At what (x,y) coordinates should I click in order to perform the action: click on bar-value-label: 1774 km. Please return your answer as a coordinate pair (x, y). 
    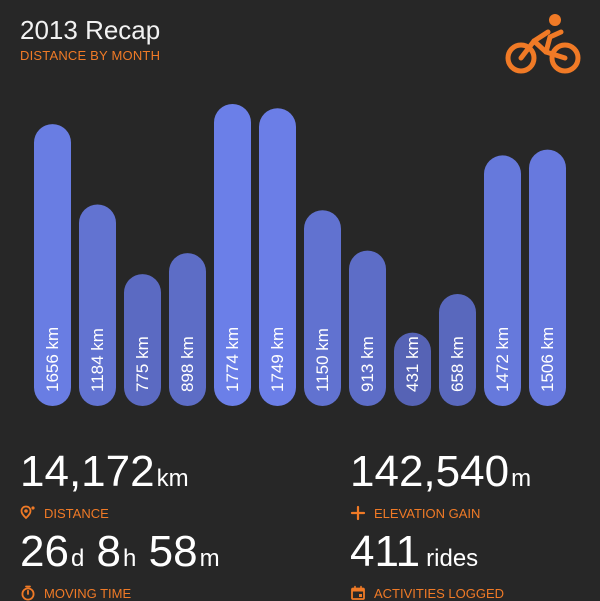
    Looking at the image, I should click on (232, 359).